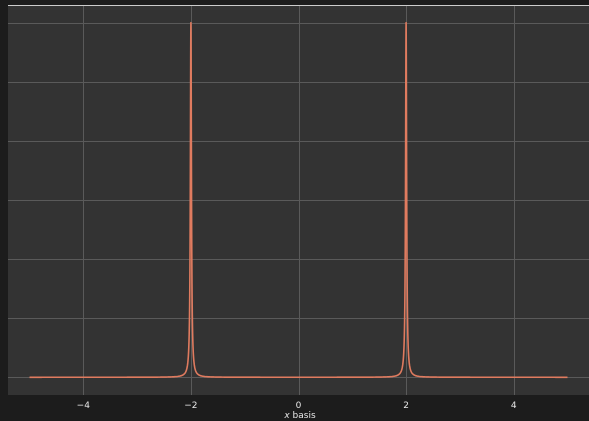  Describe the element at coordinates (299, 416) in the screenshot. I see `x-axis-label: x basis` at that location.